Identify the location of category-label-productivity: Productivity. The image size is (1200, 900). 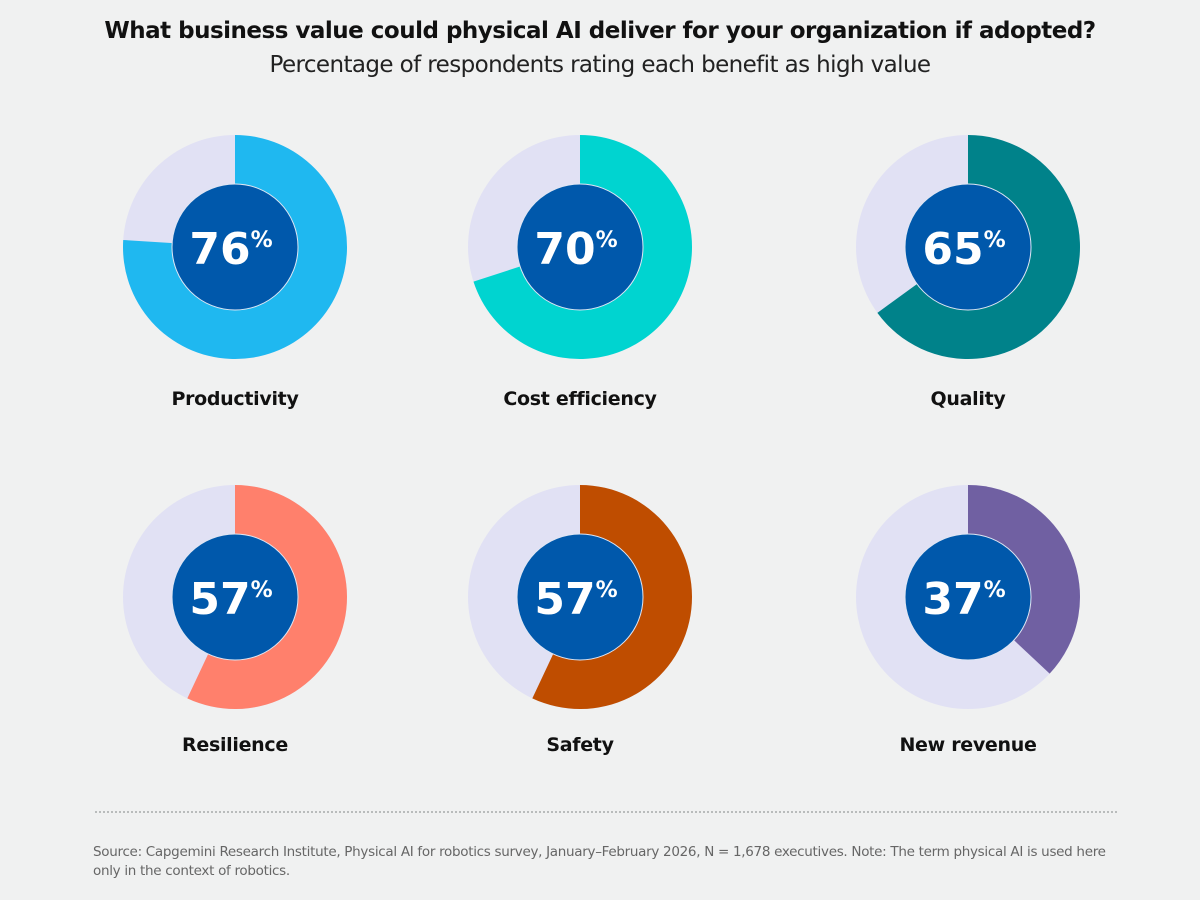
(235, 399).